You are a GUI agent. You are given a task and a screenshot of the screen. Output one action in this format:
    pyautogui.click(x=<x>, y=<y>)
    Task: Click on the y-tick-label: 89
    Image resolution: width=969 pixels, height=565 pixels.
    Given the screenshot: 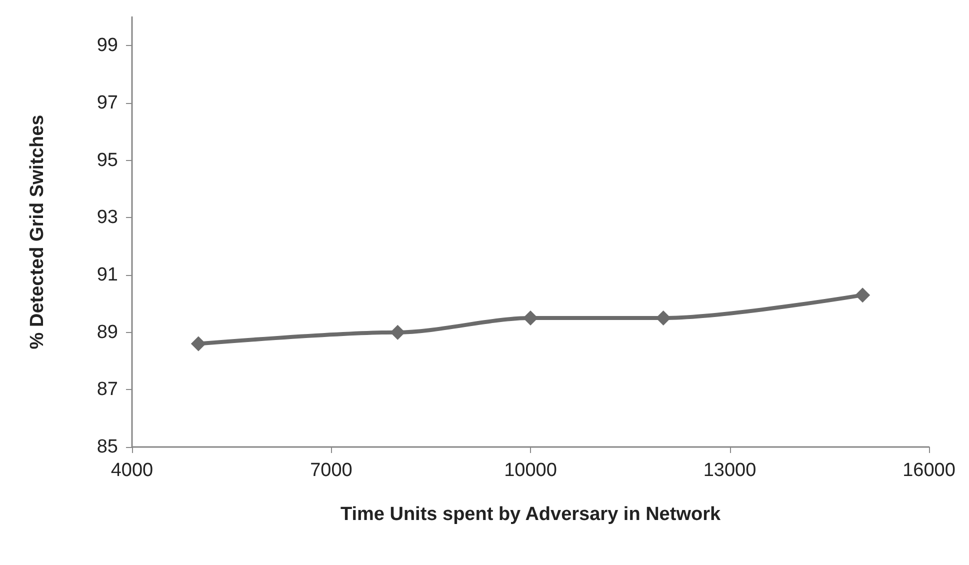 What is the action you would take?
    pyautogui.click(x=107, y=332)
    